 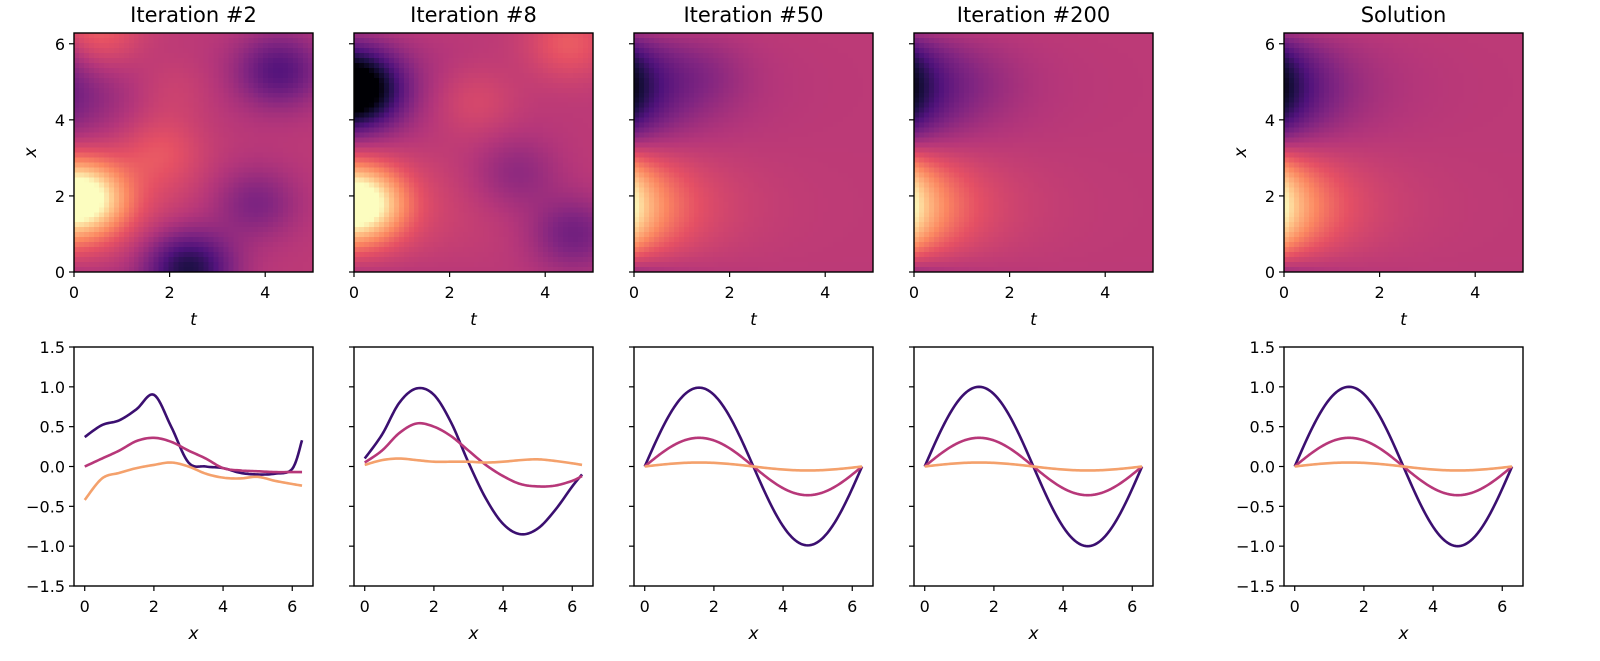 What do you see at coordinates (450, 292) in the screenshot?
I see `x-tick-label: 2` at bounding box center [450, 292].